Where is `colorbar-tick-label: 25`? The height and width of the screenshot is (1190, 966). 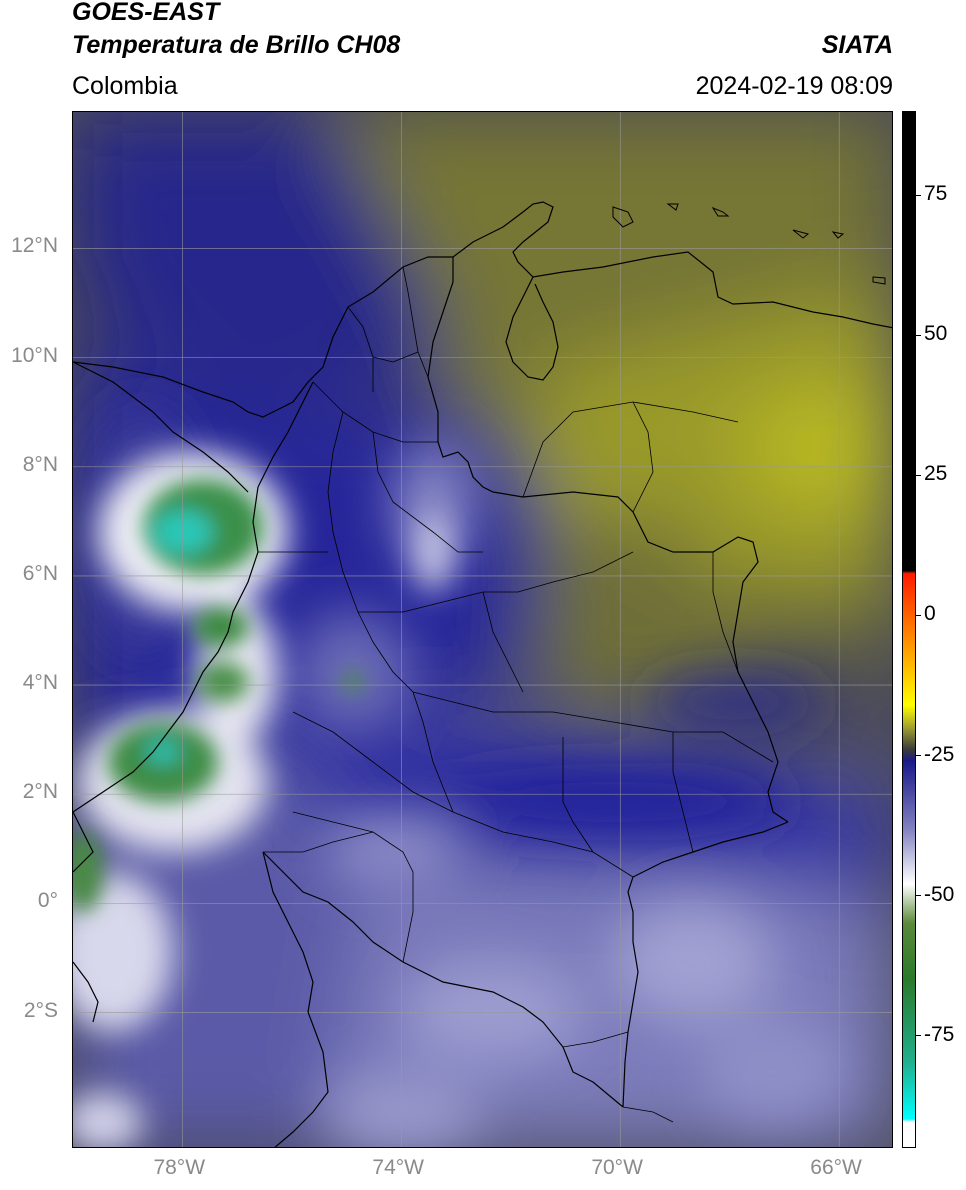 colorbar-tick-label: 25 is located at coordinates (936, 474).